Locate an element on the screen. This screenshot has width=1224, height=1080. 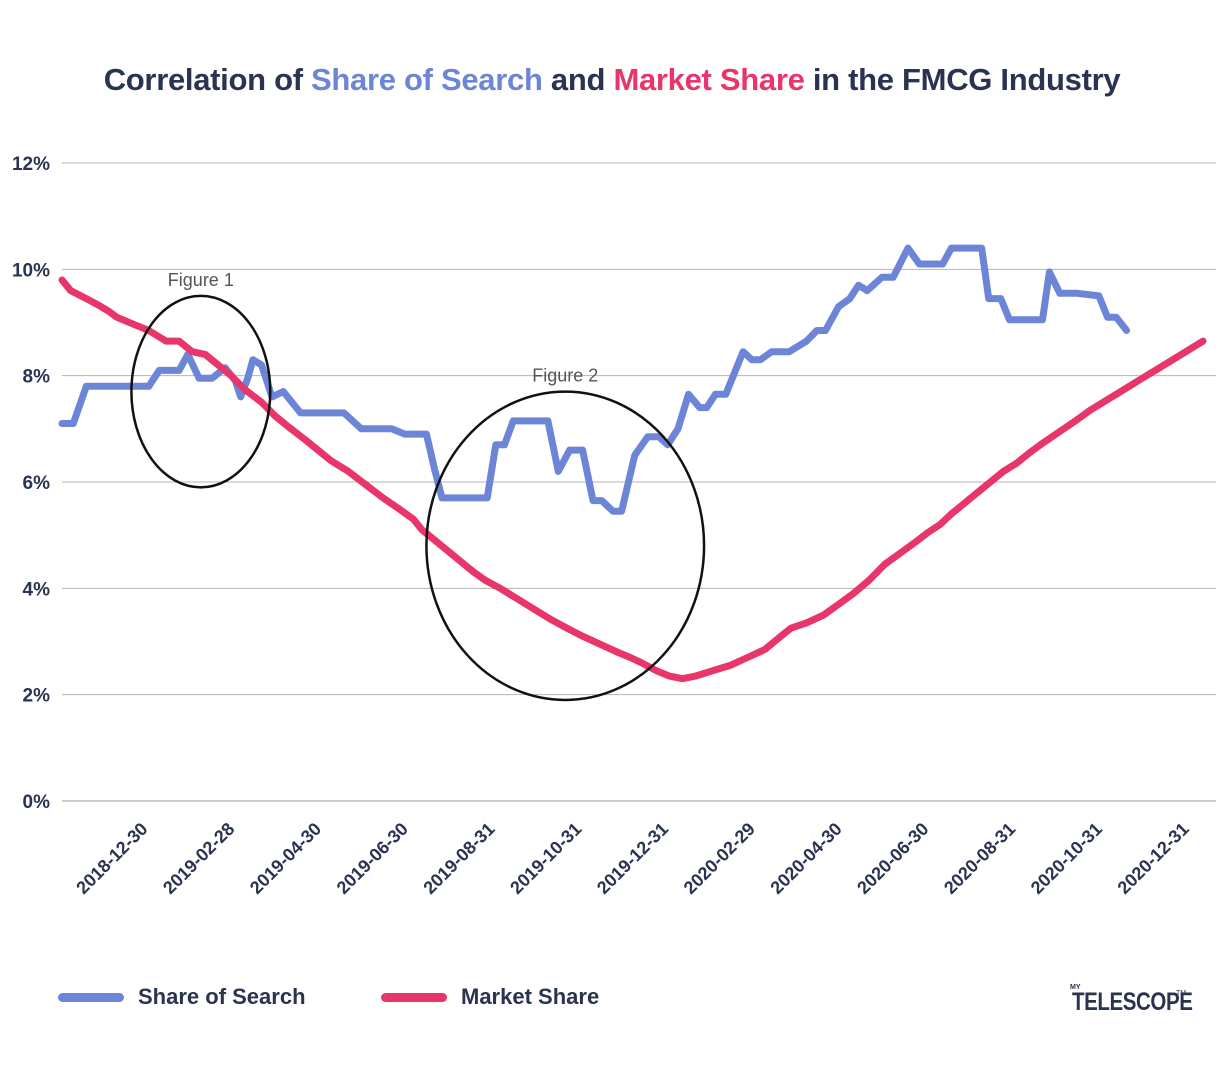
y-tick-label: 6% is located at coordinates (37, 483).